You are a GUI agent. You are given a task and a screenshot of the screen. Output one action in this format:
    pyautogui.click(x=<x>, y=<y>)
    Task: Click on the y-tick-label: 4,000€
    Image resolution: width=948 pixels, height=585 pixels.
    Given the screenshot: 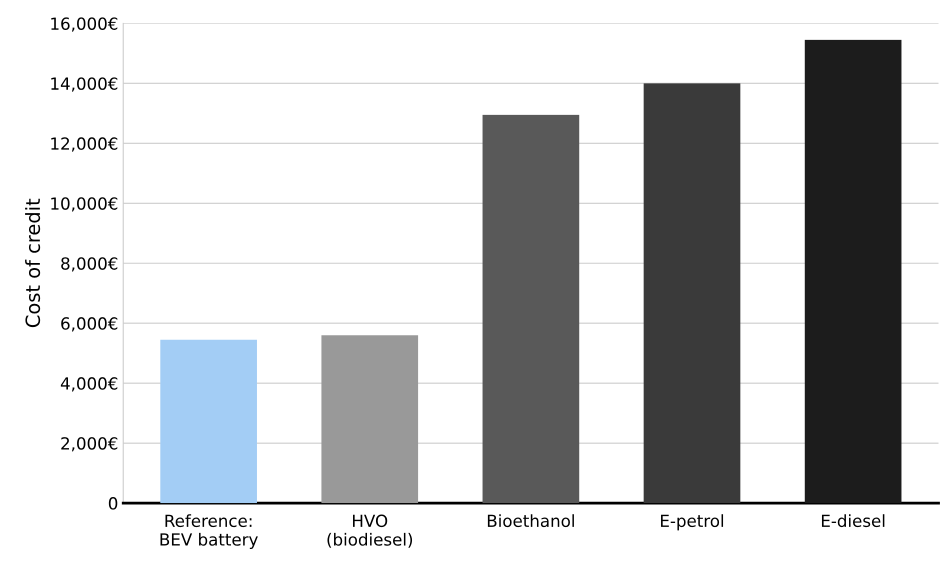 What is the action you would take?
    pyautogui.click(x=89, y=384)
    